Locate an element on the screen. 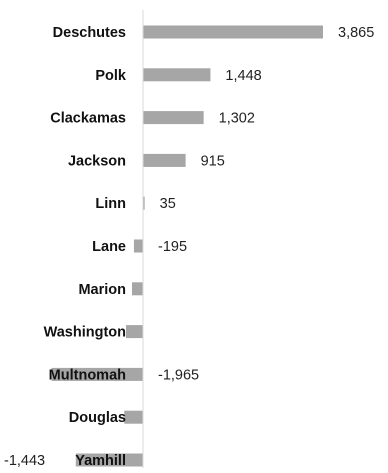 This screenshot has width=388, height=473. data-label: -195 is located at coordinates (172, 247).